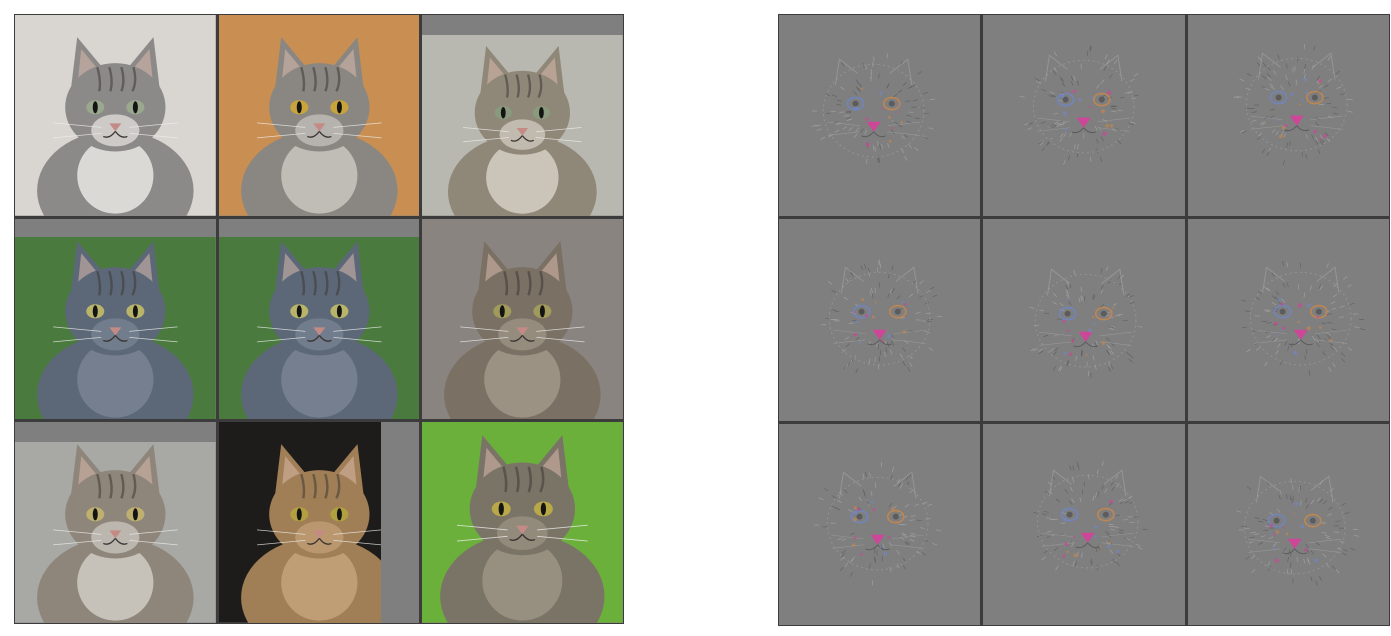 The image size is (1391, 636). What do you see at coordinates (400, 522) in the screenshot?
I see `padding-band` at bounding box center [400, 522].